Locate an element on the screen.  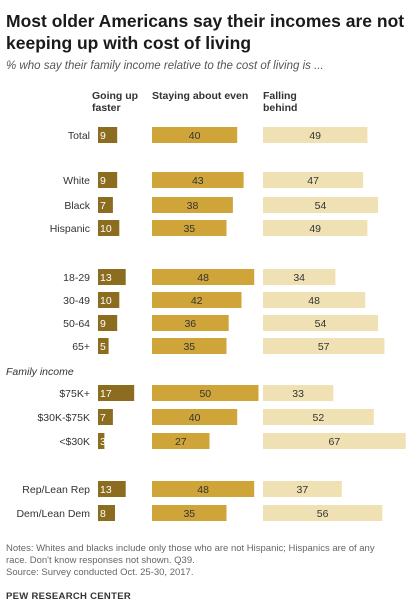
group-label: Family income is located at coordinates (40, 372).